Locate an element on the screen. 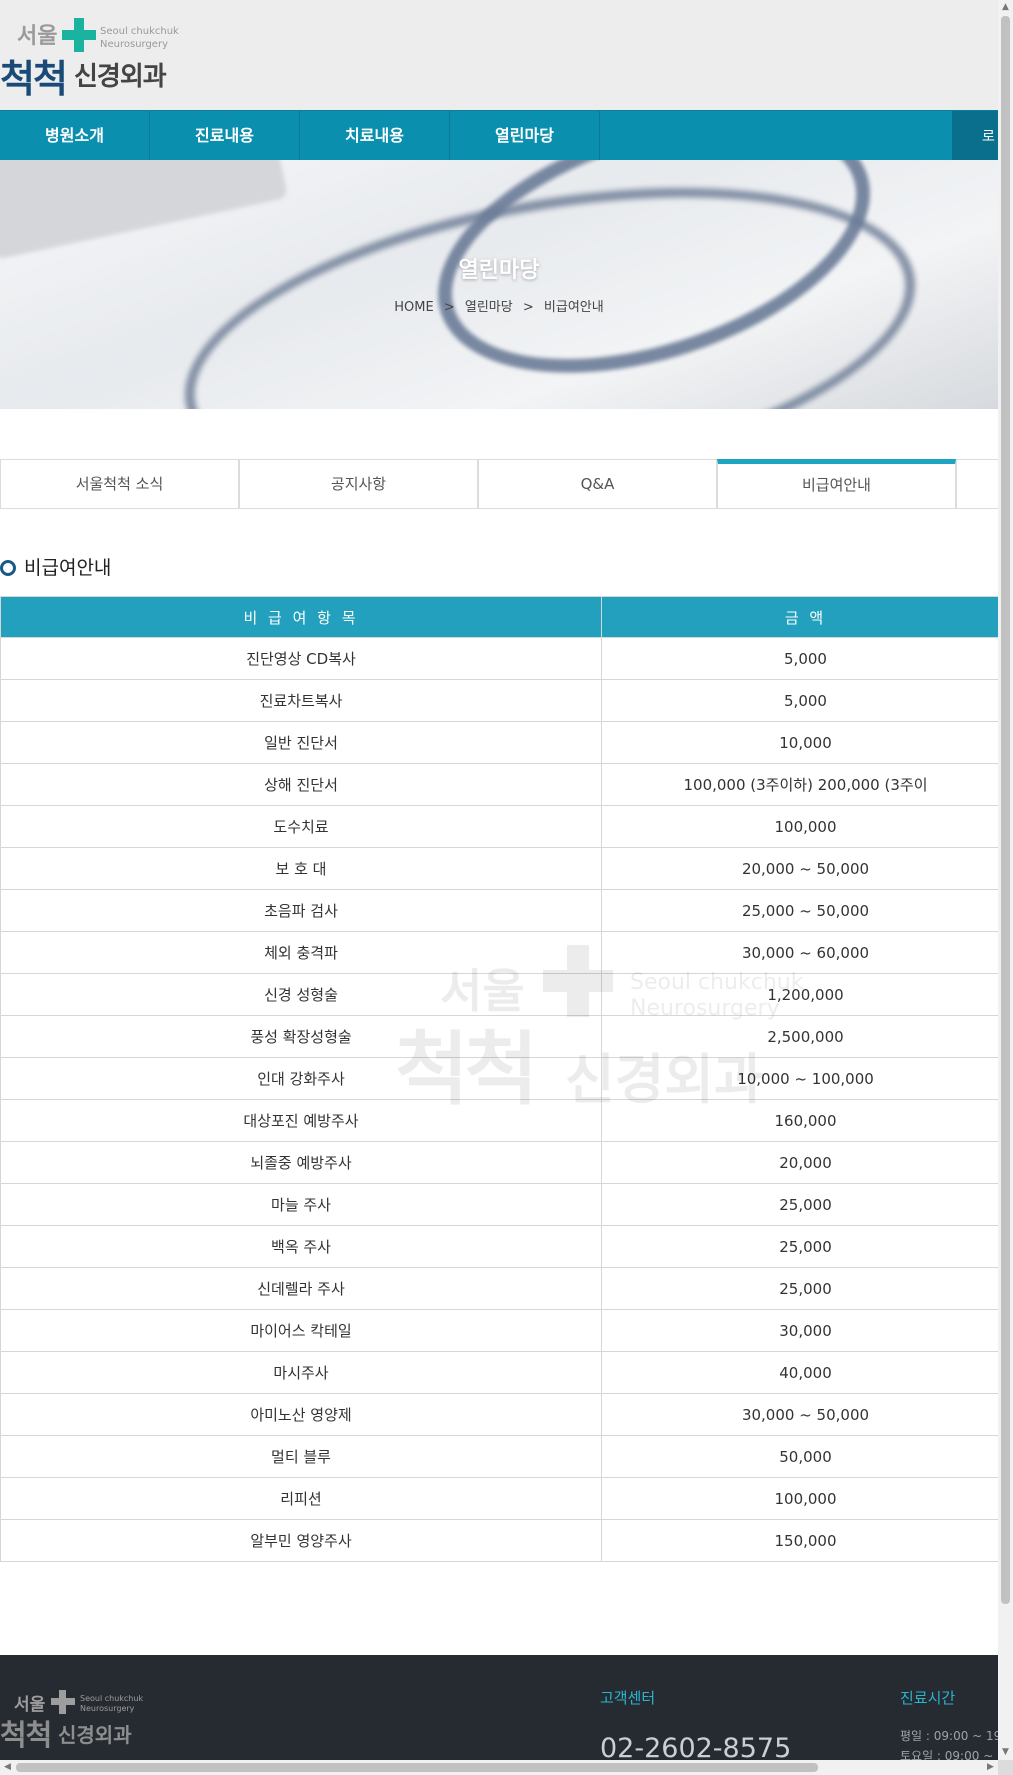 Image resolution: width=1013 pixels, height=1775 pixels. footer-logo-en-line2: Neurosurgery is located at coordinates (107, 1708).